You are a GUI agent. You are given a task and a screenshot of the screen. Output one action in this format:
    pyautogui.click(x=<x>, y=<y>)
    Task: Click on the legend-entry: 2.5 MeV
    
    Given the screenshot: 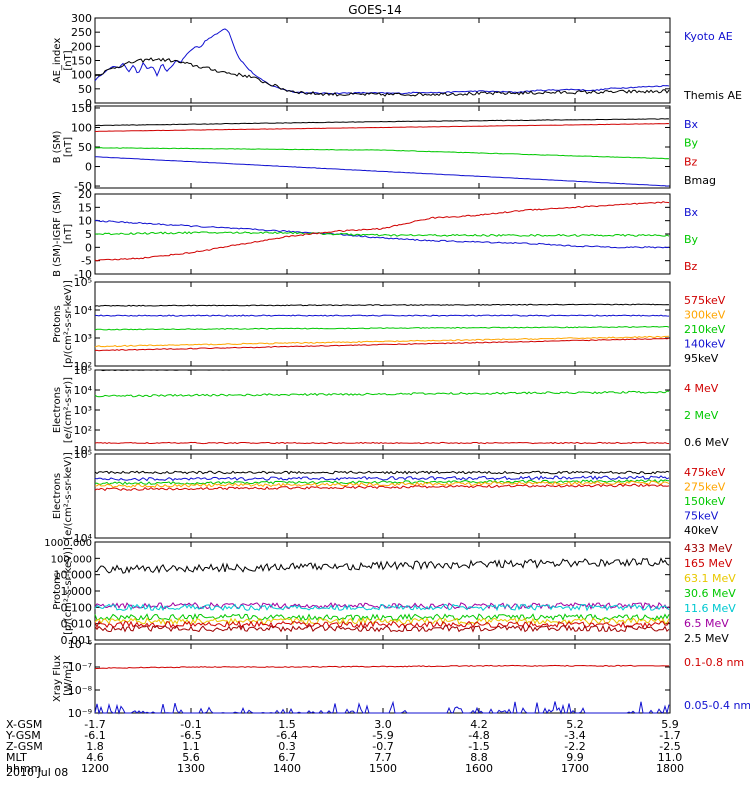 What is the action you would take?
    pyautogui.click(x=706, y=638)
    